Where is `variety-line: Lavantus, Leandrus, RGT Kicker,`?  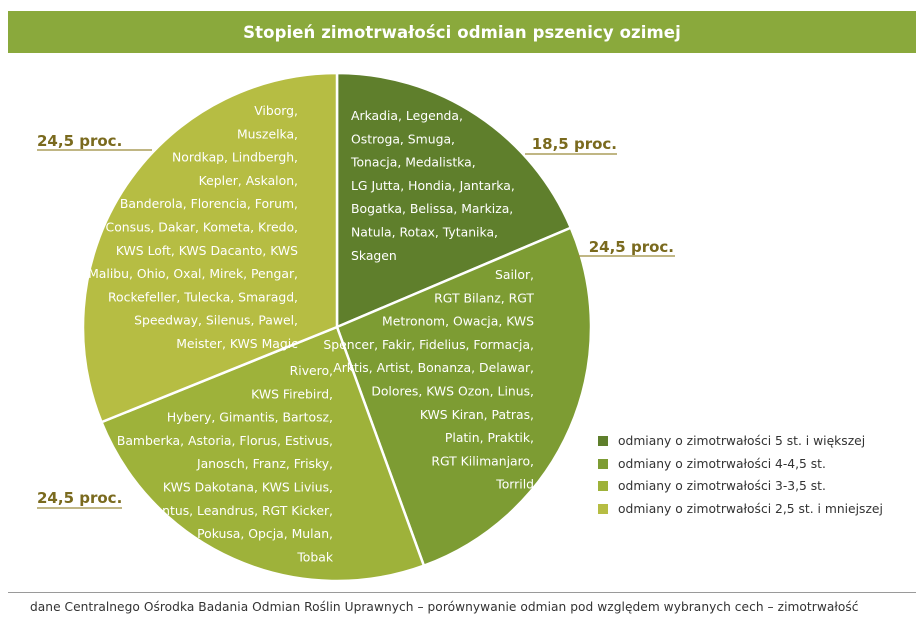
variety-line: Lavantus, Leandrus, RGT Kicker, is located at coordinates (233, 510).